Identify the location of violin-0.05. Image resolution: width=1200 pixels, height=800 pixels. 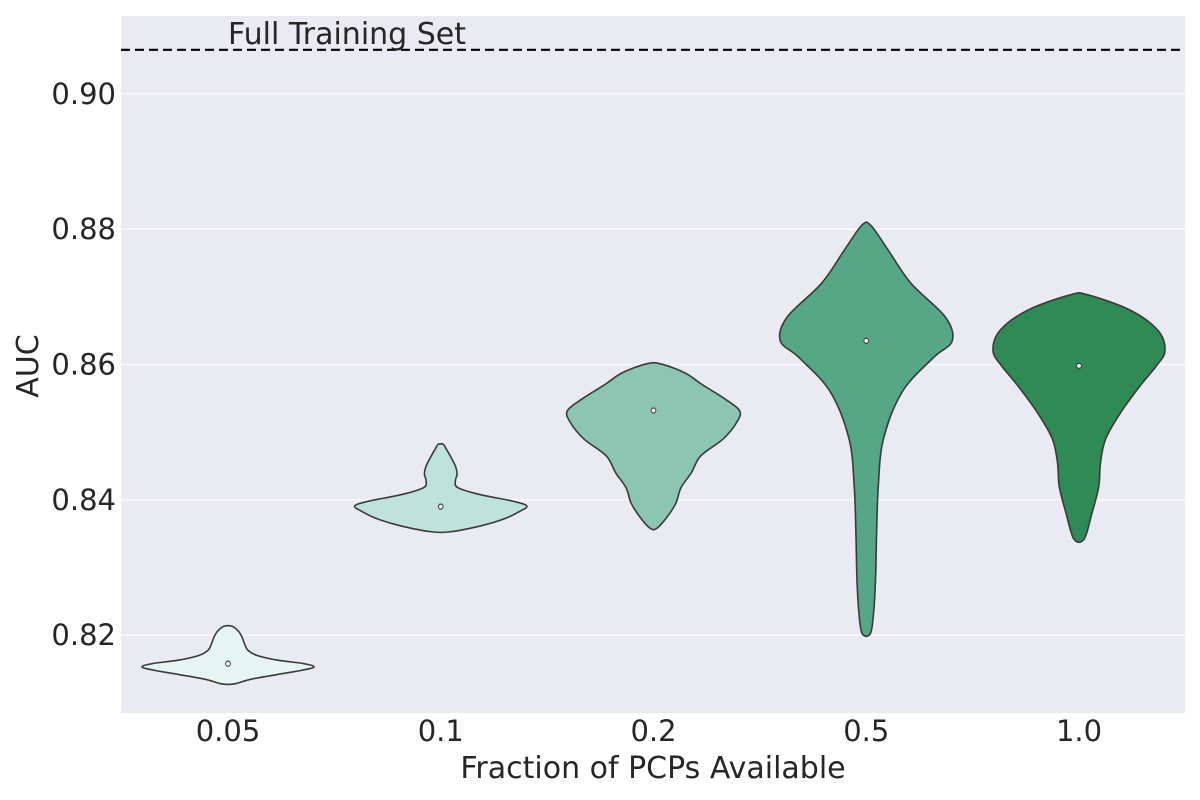
(228, 655).